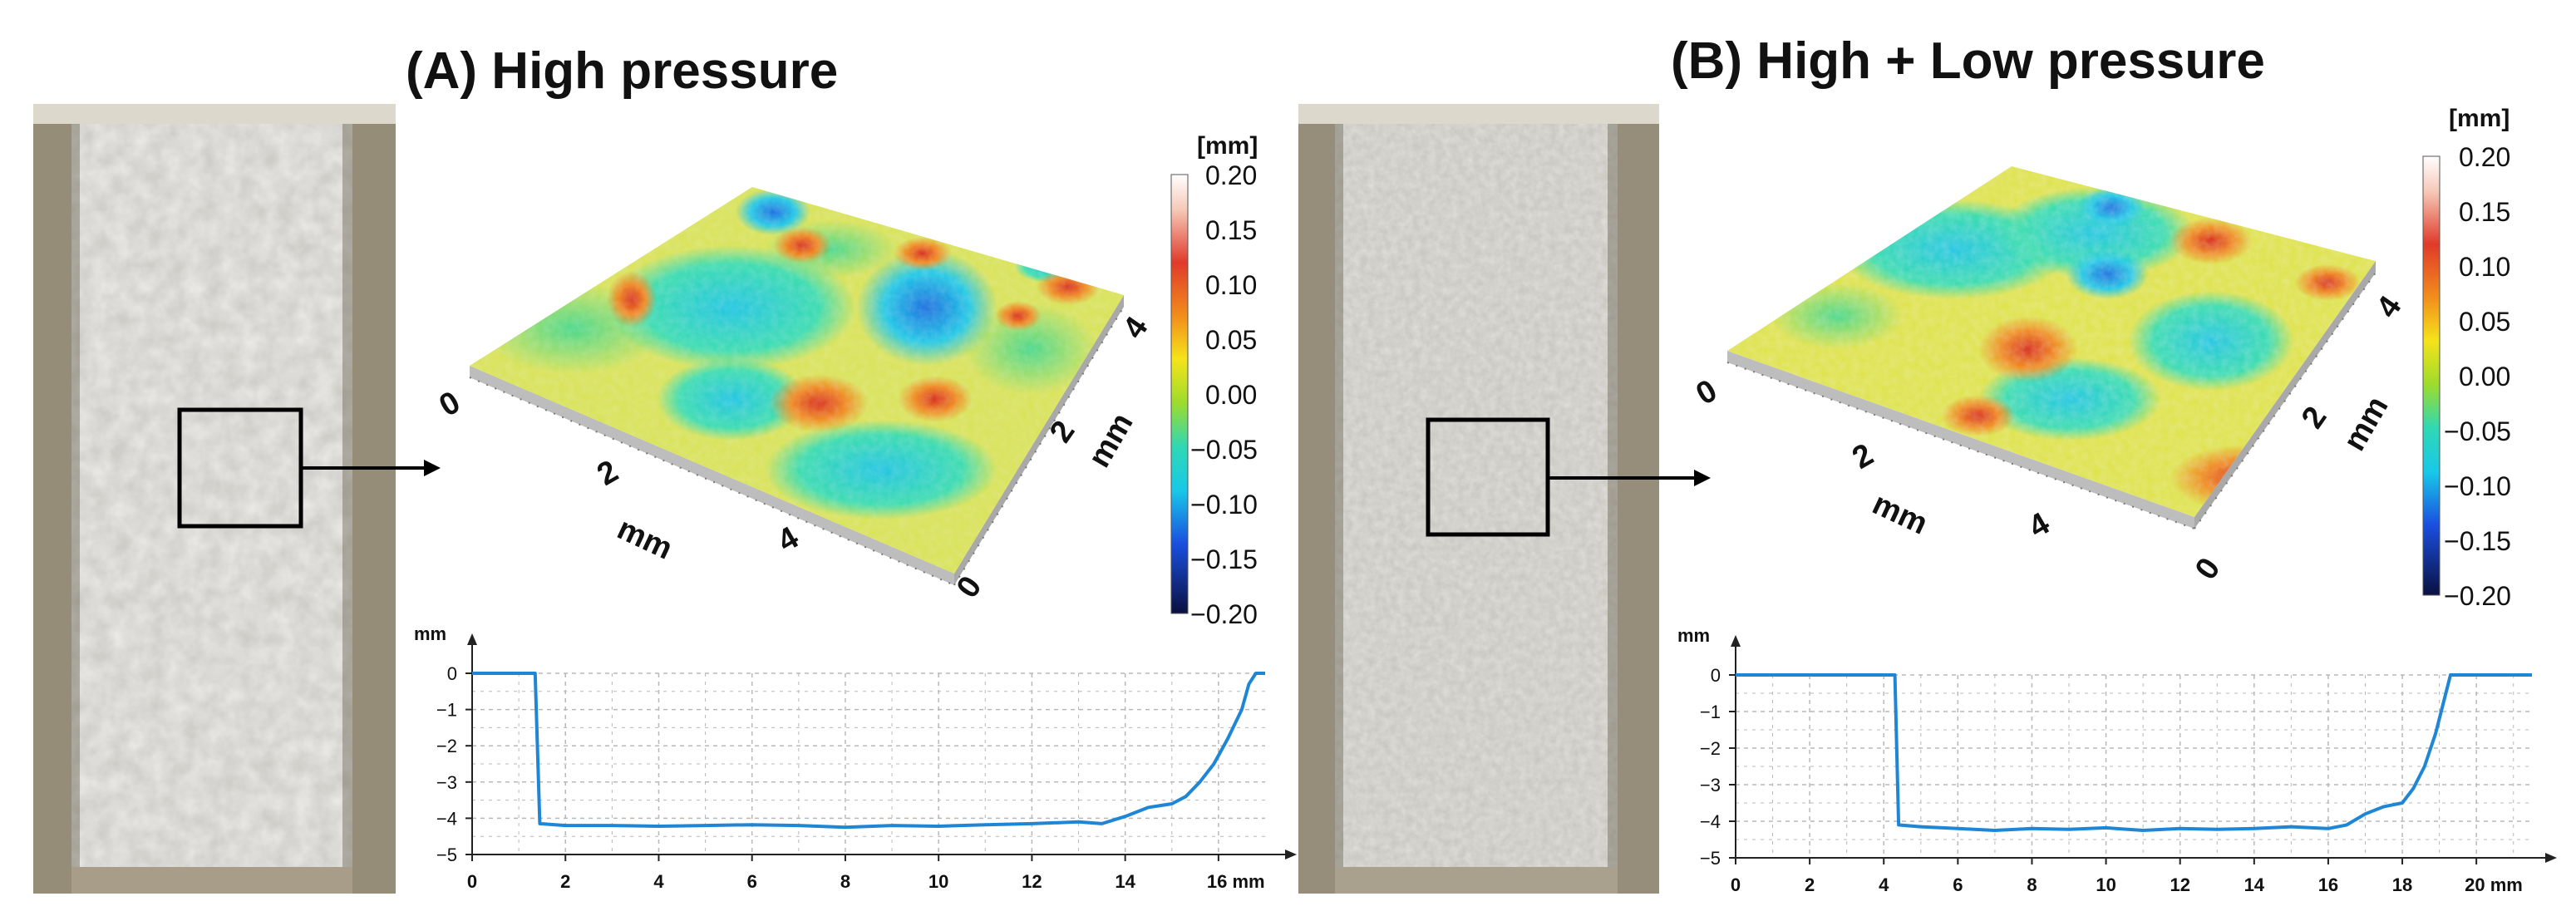 The image size is (2576, 921). Describe the element at coordinates (2484, 157) in the screenshot. I see `b-cbar-tick: 0.20` at that location.